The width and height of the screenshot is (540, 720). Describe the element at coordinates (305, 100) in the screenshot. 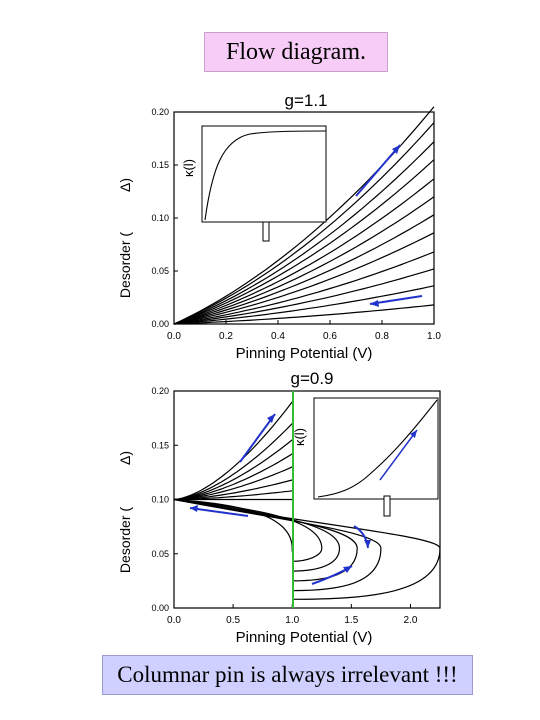

I see `top-chart-title: g=1.1` at that location.